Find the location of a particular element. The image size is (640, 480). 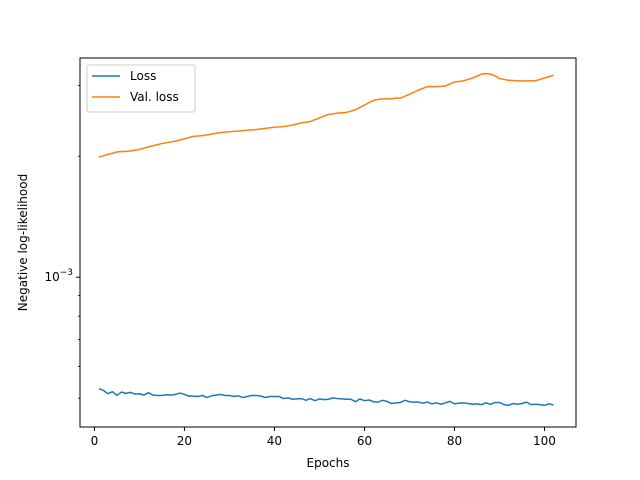

x-tick-label: 80 is located at coordinates (454, 441).